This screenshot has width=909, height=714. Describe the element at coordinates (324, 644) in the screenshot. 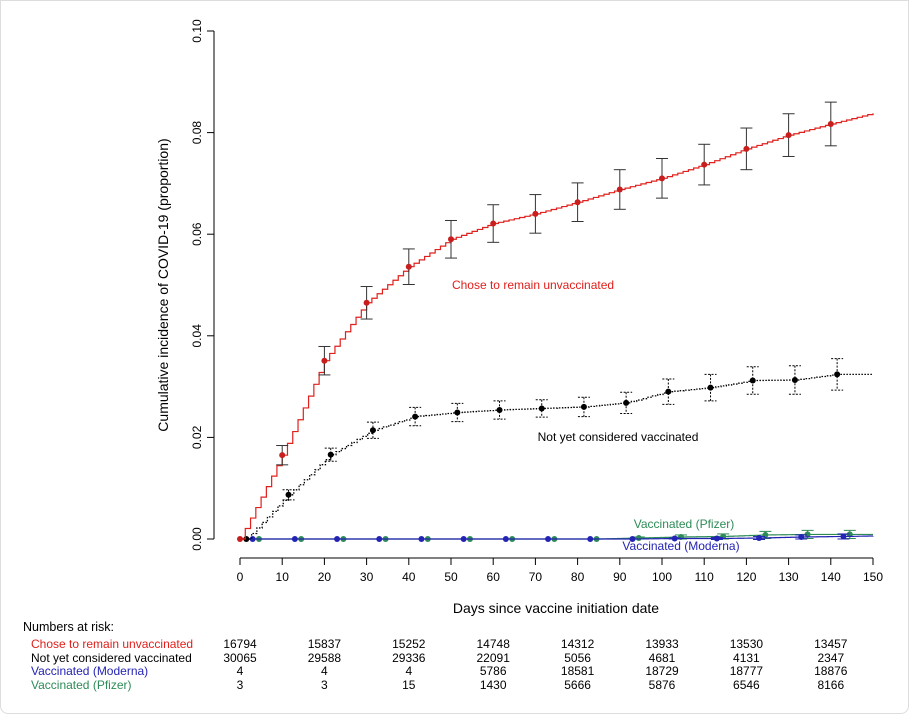

I see `risk-count: 15837` at that location.